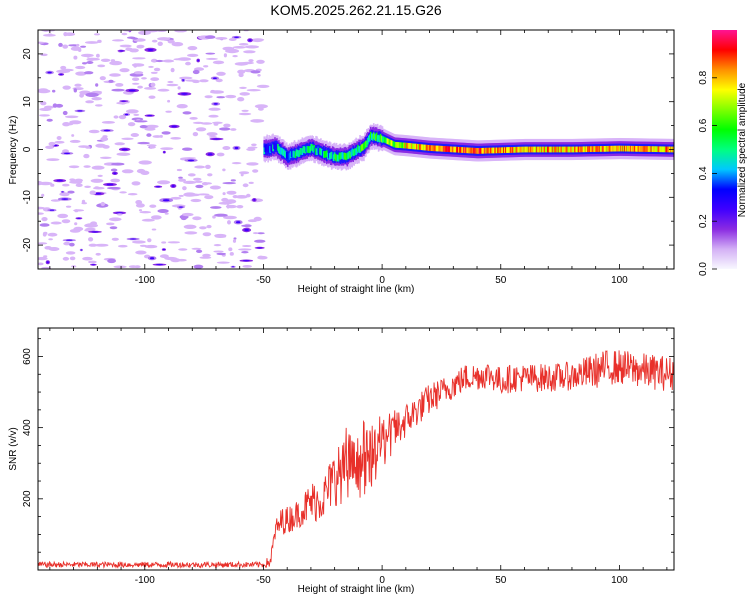 The height and width of the screenshot is (600, 750). What do you see at coordinates (742, 149) in the screenshot?
I see `colorbar-label: Normalized spectral amplitude` at bounding box center [742, 149].